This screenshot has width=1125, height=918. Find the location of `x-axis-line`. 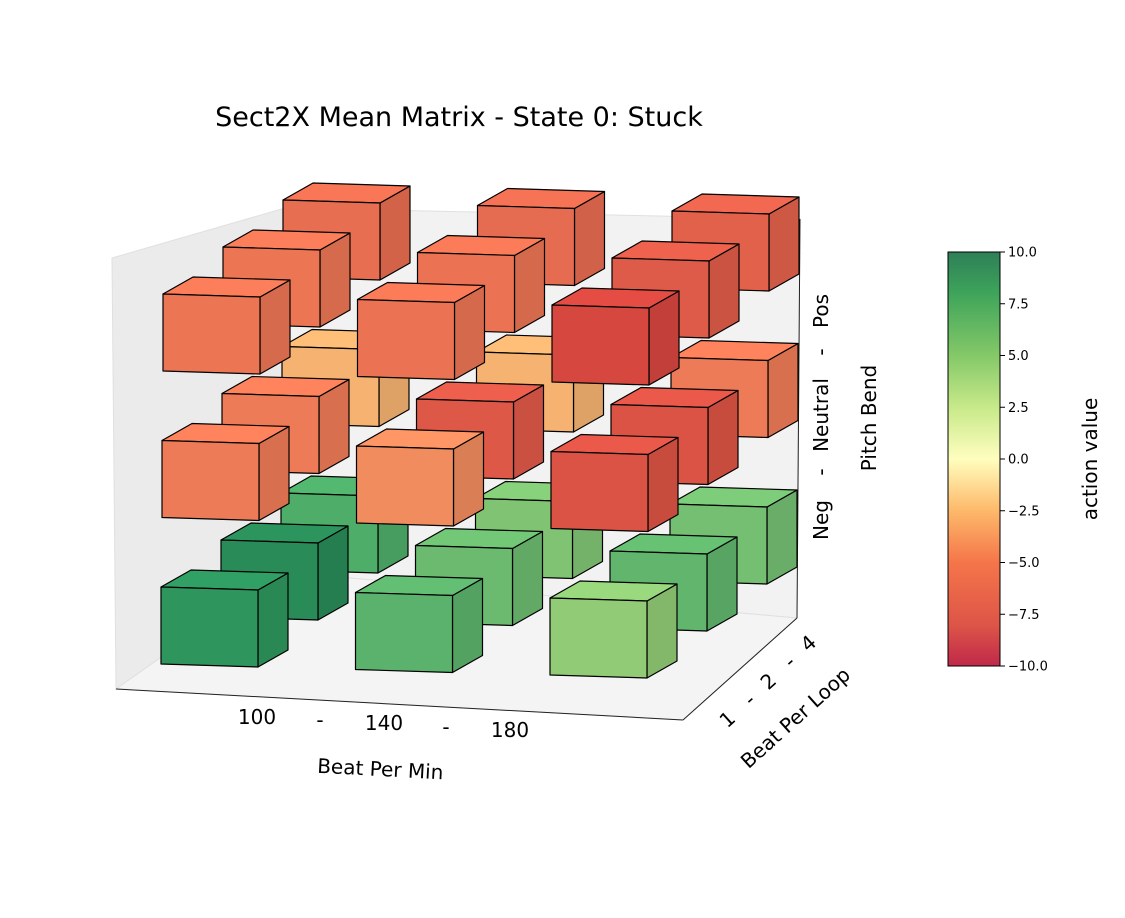

x-axis-line is located at coordinates (399, 704).